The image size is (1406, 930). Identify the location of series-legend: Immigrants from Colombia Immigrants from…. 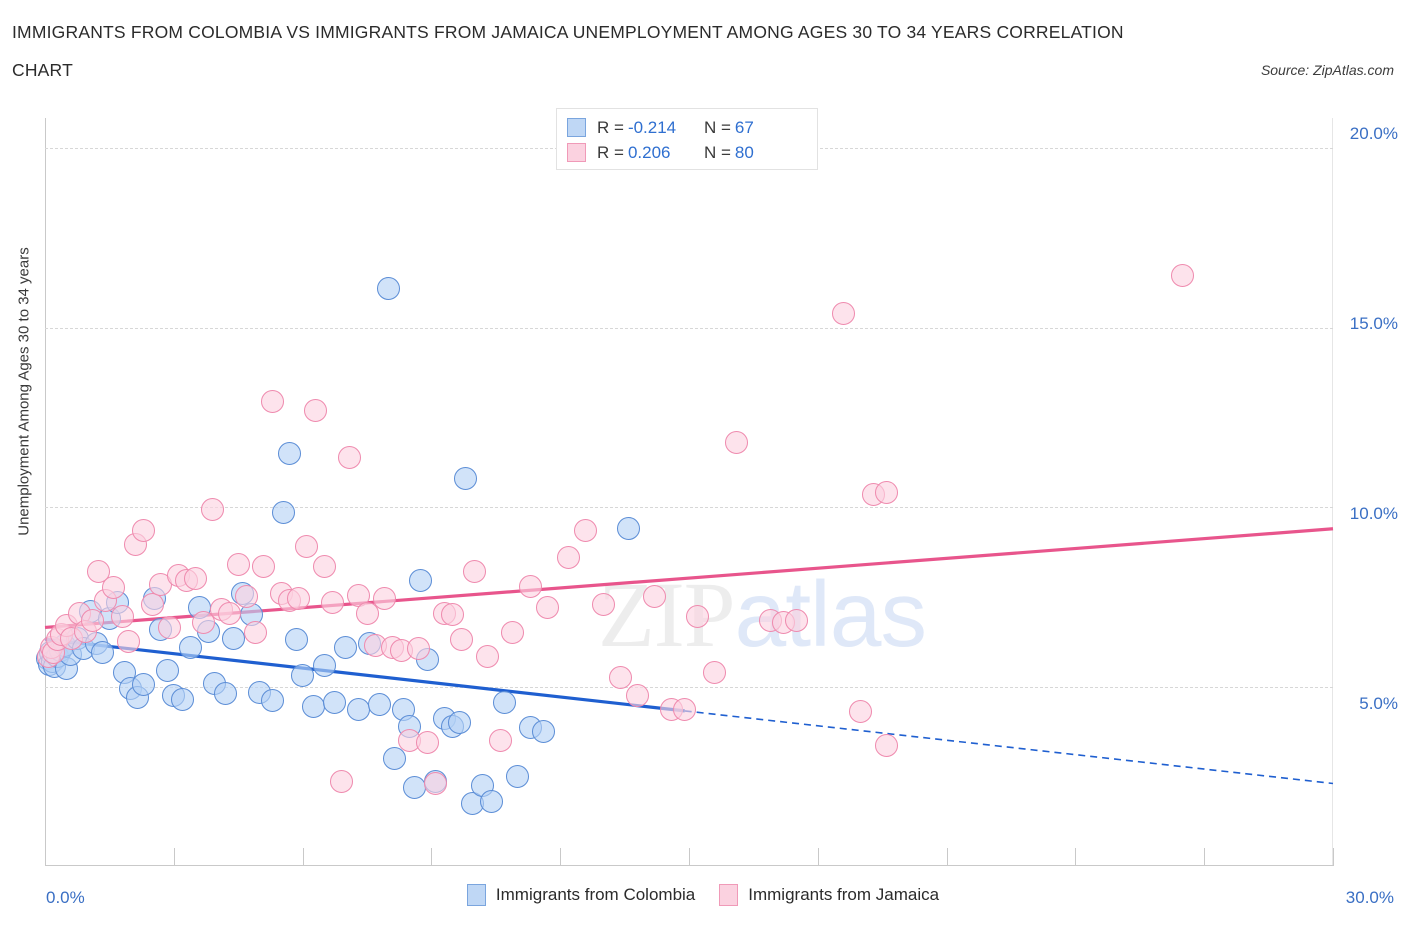
(703, 895).